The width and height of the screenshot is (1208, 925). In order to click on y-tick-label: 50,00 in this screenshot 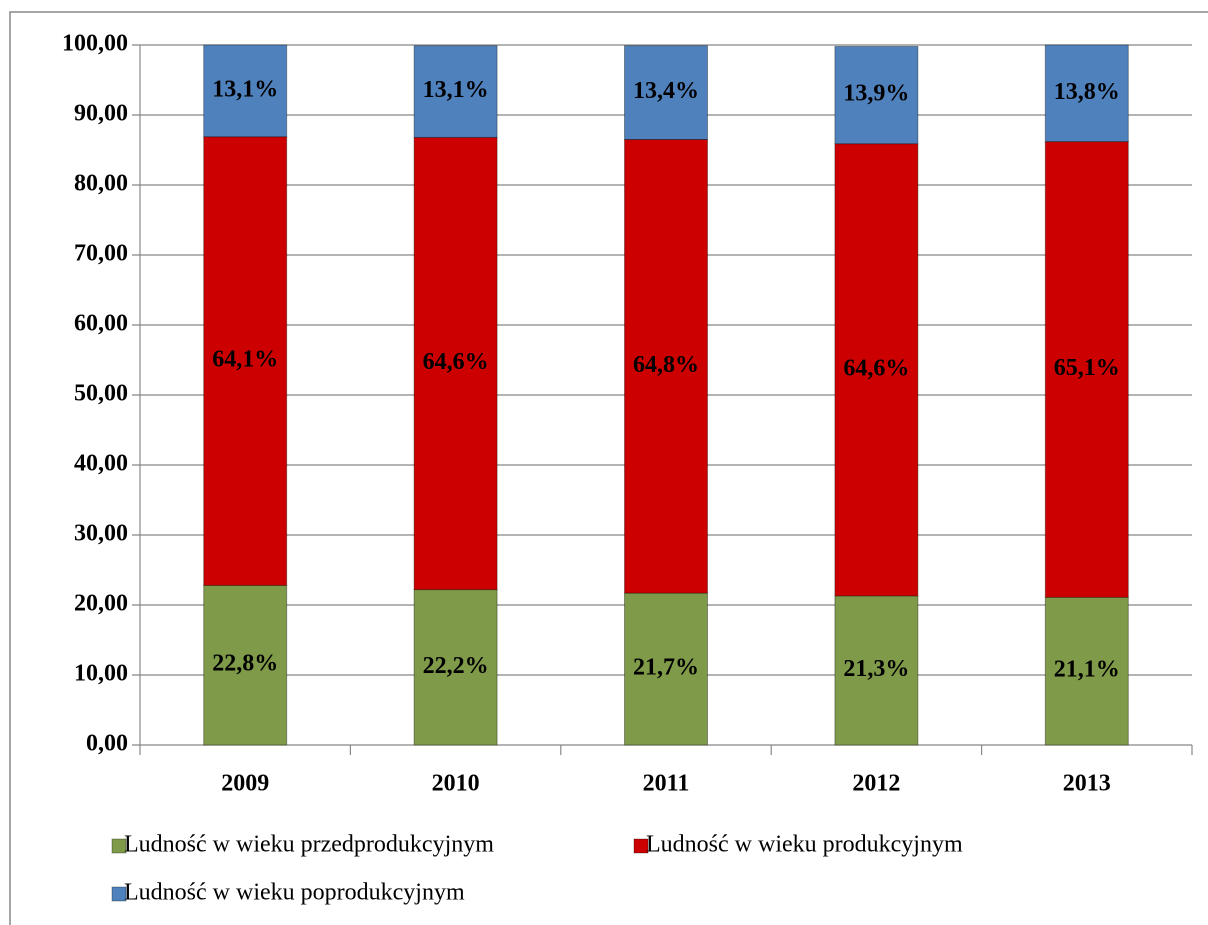, I will do `click(101, 394)`.